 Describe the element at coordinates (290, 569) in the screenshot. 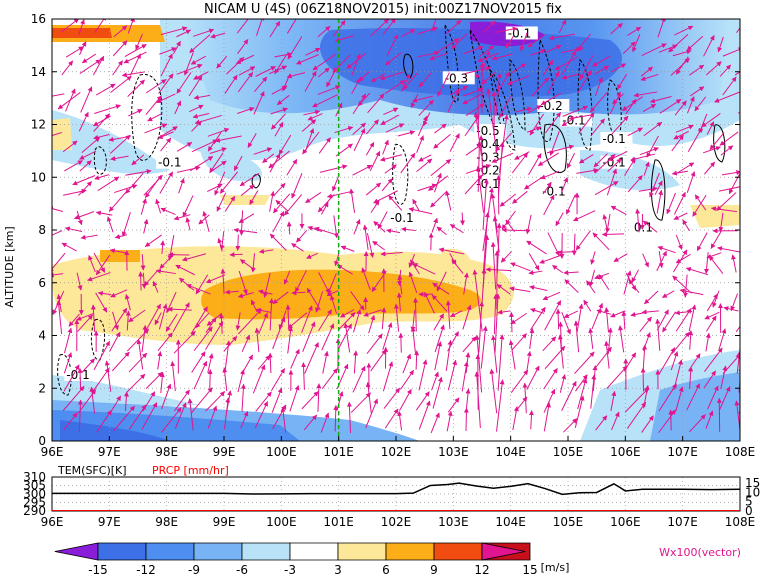

I see `colorbar-tick-label: -3` at that location.